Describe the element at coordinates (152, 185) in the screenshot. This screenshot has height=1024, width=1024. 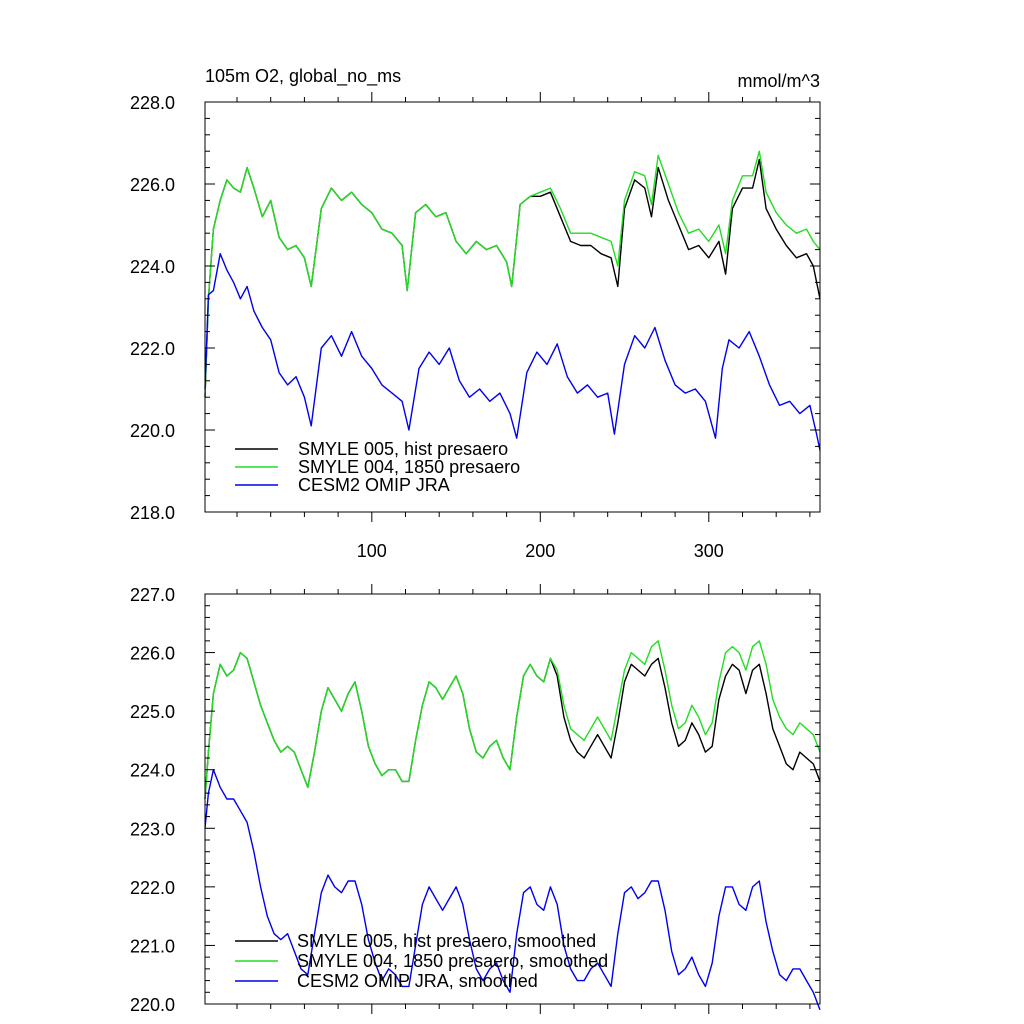
I see `ytick-label-top-4: 226.0` at that location.